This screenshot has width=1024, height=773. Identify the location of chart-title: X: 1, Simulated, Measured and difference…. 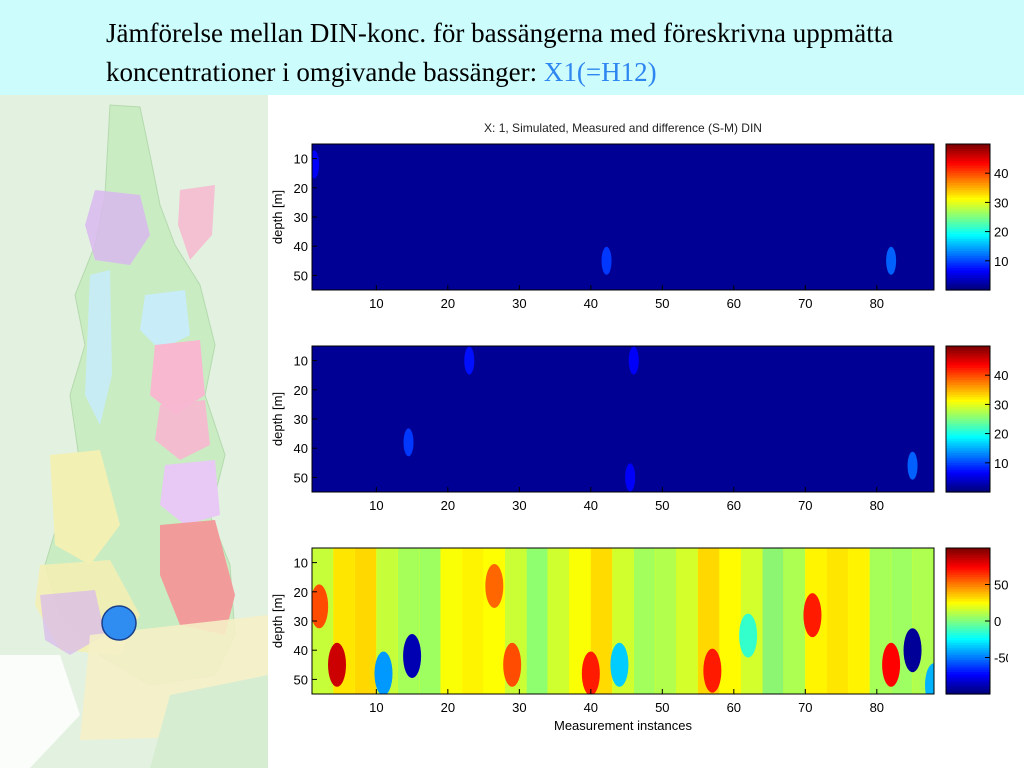
(623, 128).